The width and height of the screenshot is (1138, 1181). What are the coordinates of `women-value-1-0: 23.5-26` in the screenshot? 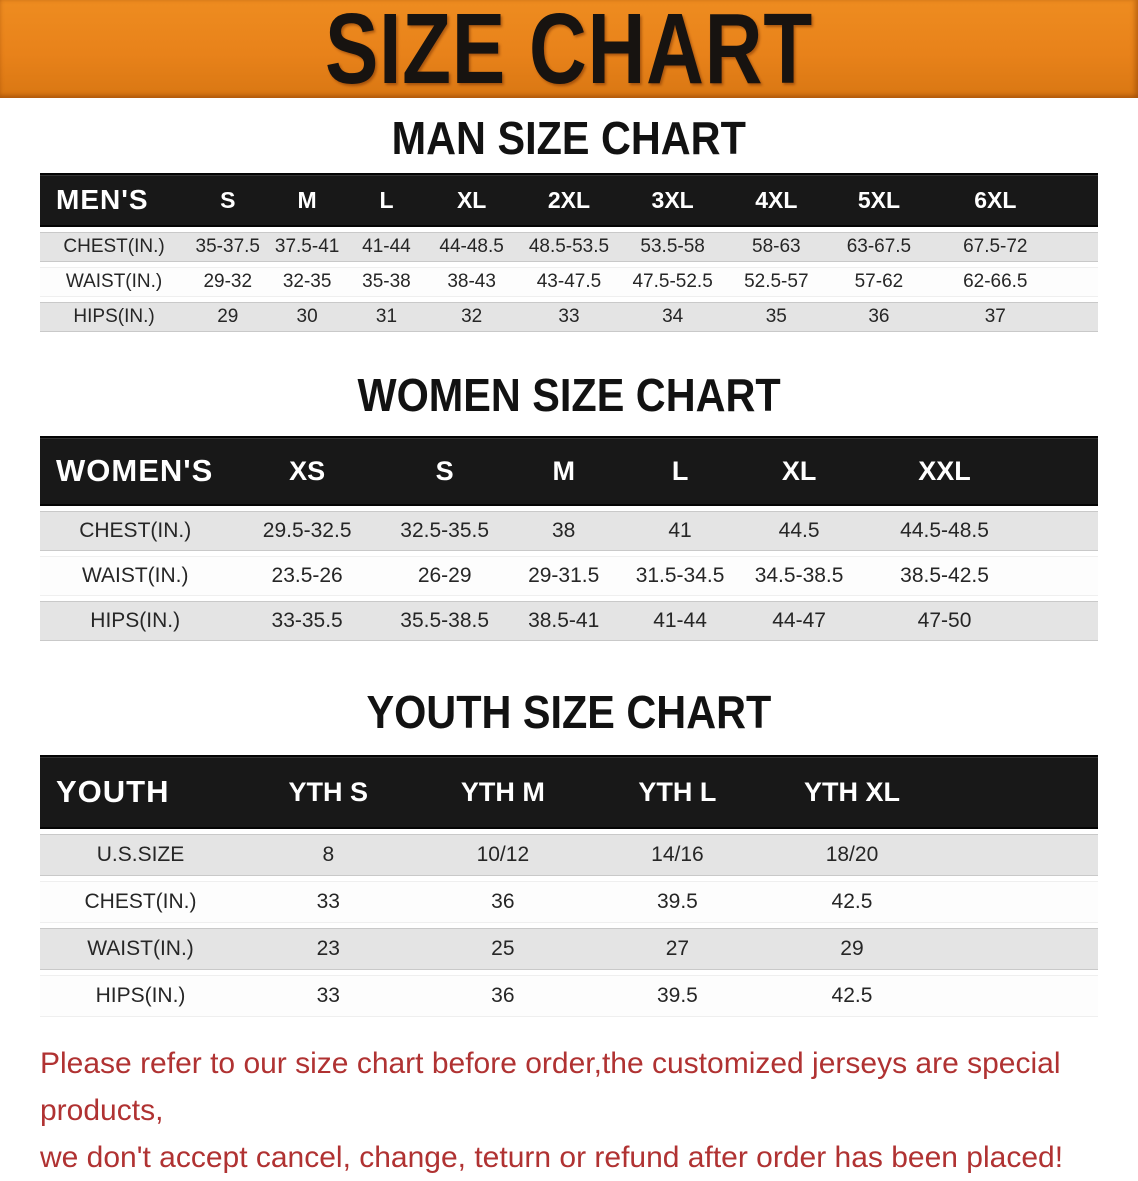 It's located at (307, 576).